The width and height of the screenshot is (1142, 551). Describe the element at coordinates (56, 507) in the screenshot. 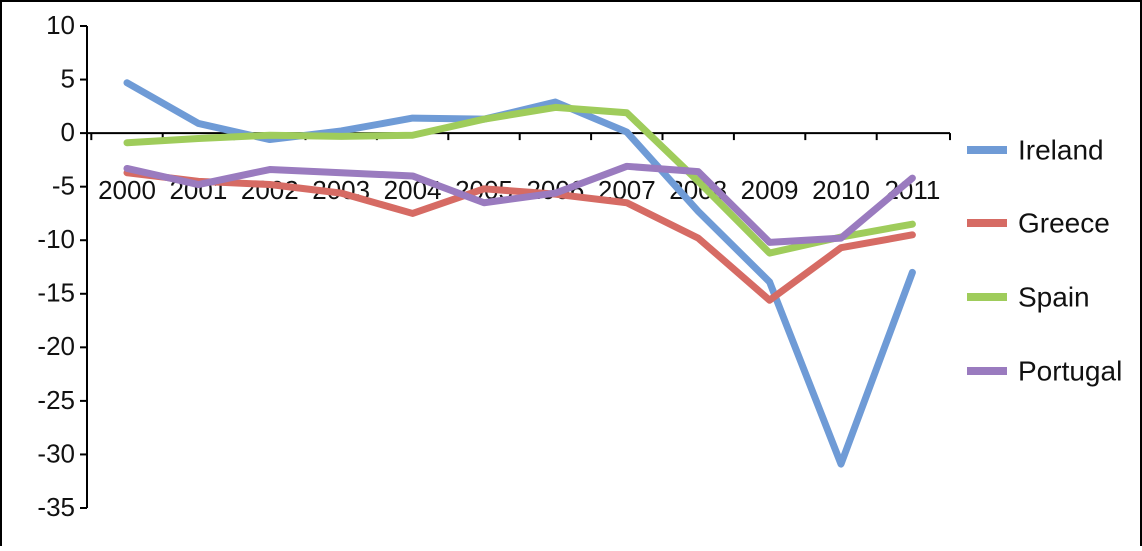

I see `y-tick-label: -35` at that location.